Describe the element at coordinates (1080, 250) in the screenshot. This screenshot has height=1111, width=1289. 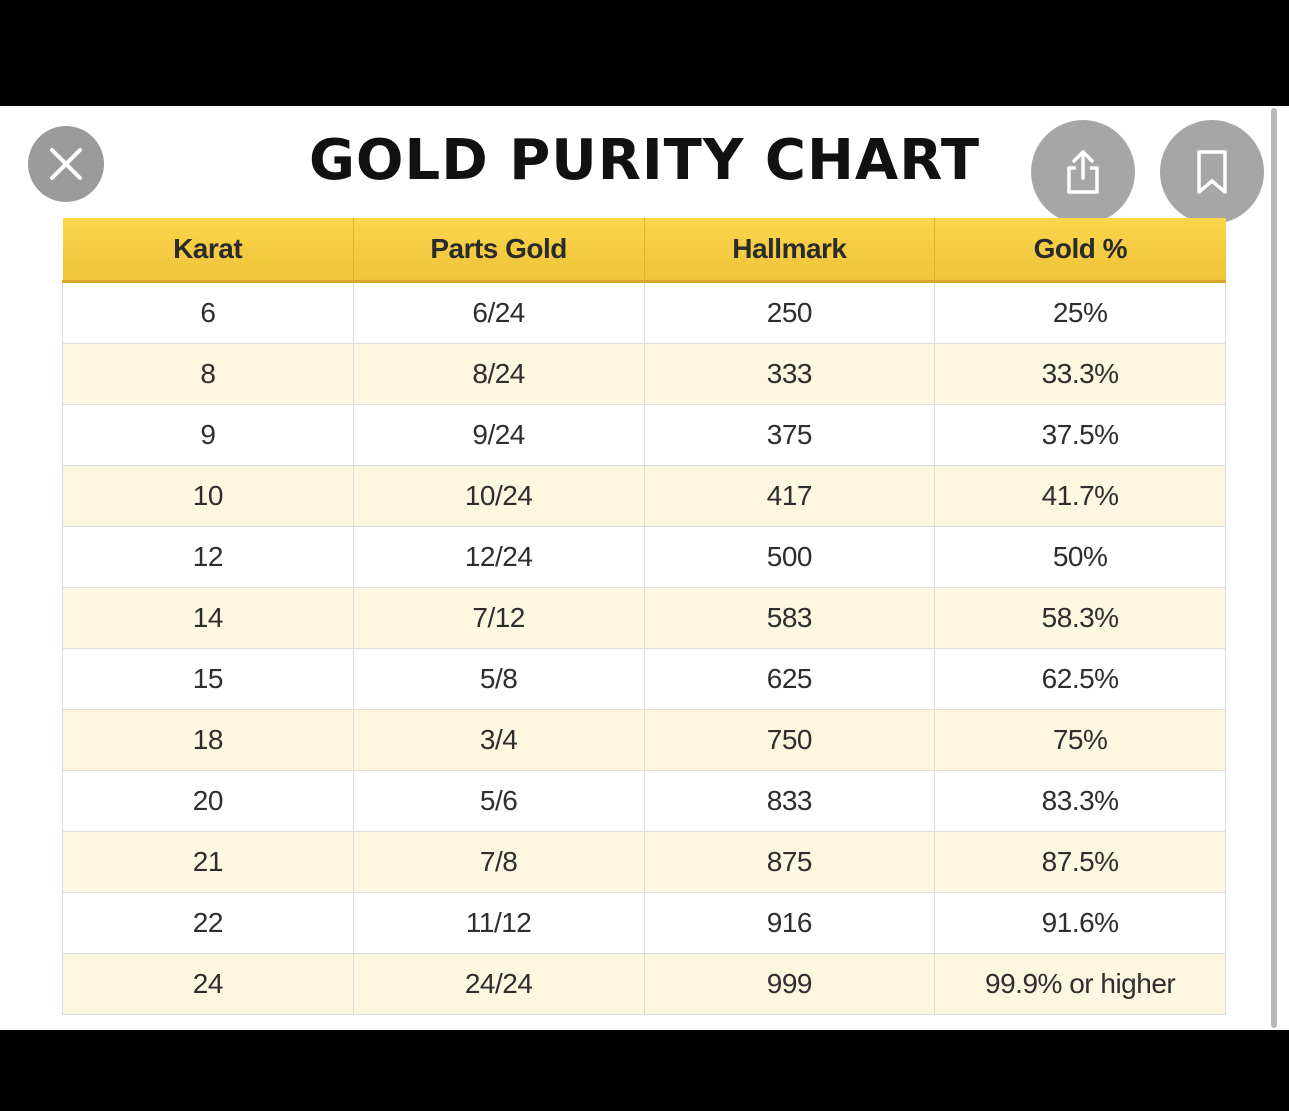
I see `header-gold-percent: Gold %` at that location.